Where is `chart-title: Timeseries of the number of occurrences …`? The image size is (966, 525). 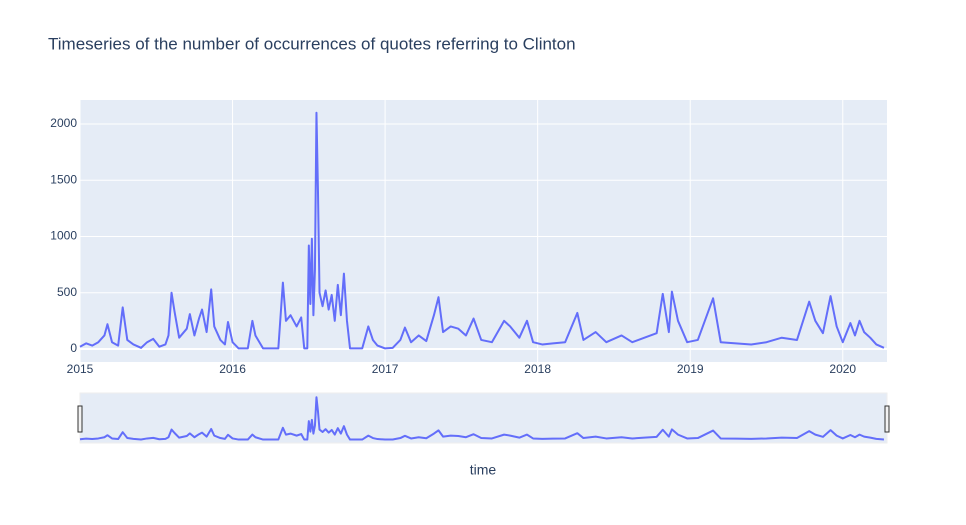 chart-title: Timeseries of the number of occurrences … is located at coordinates (312, 43).